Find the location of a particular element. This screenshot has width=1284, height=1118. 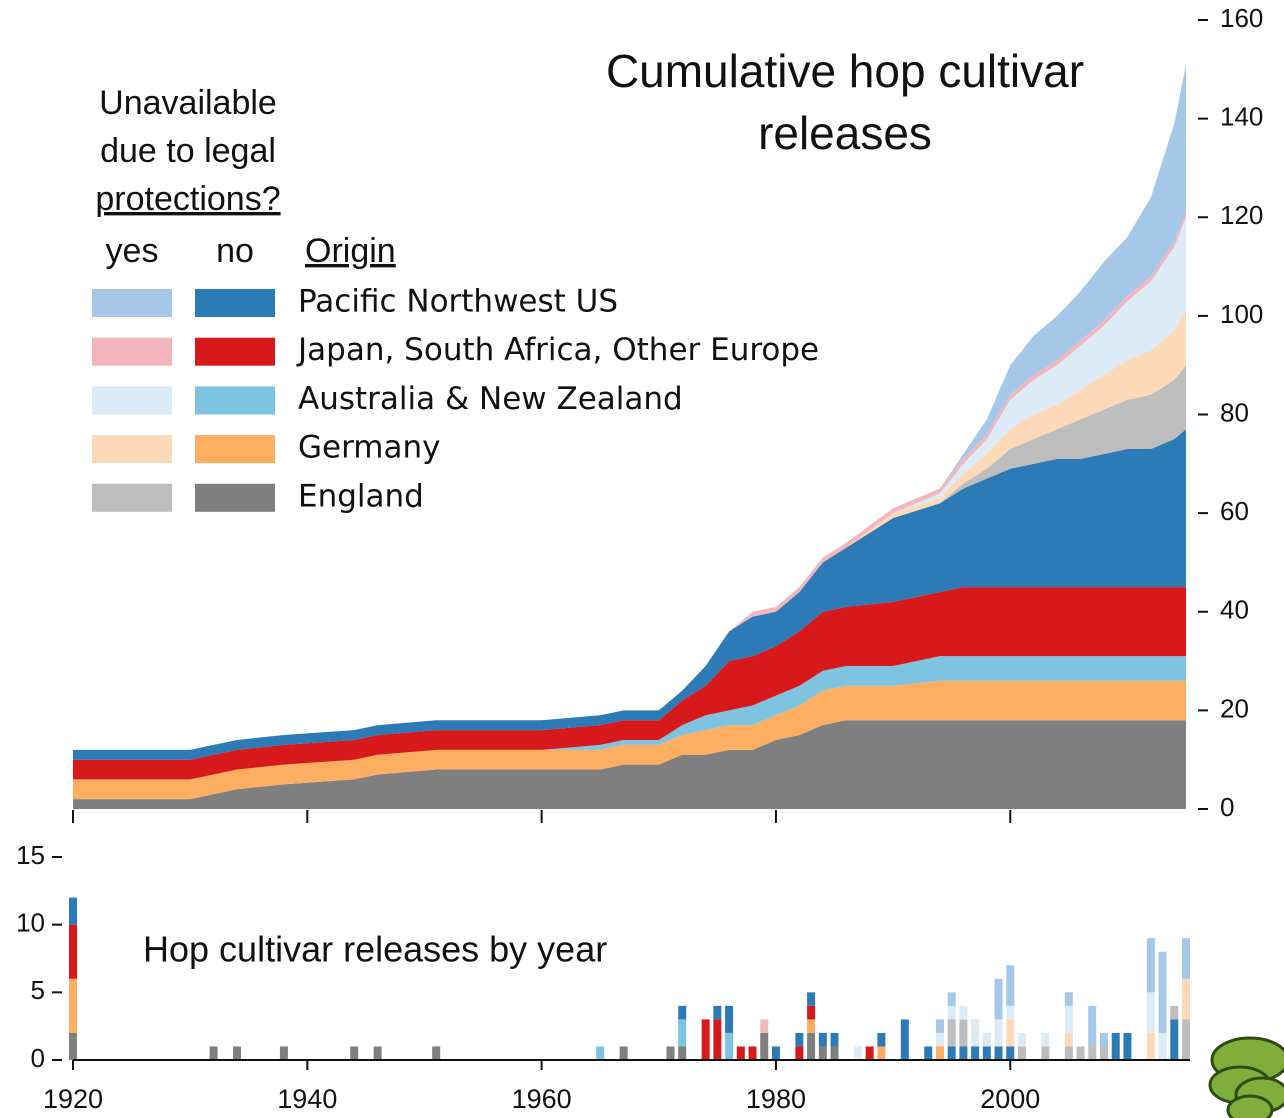

legend-label: Japan, South Africa, Other Europe is located at coordinates (557, 350).